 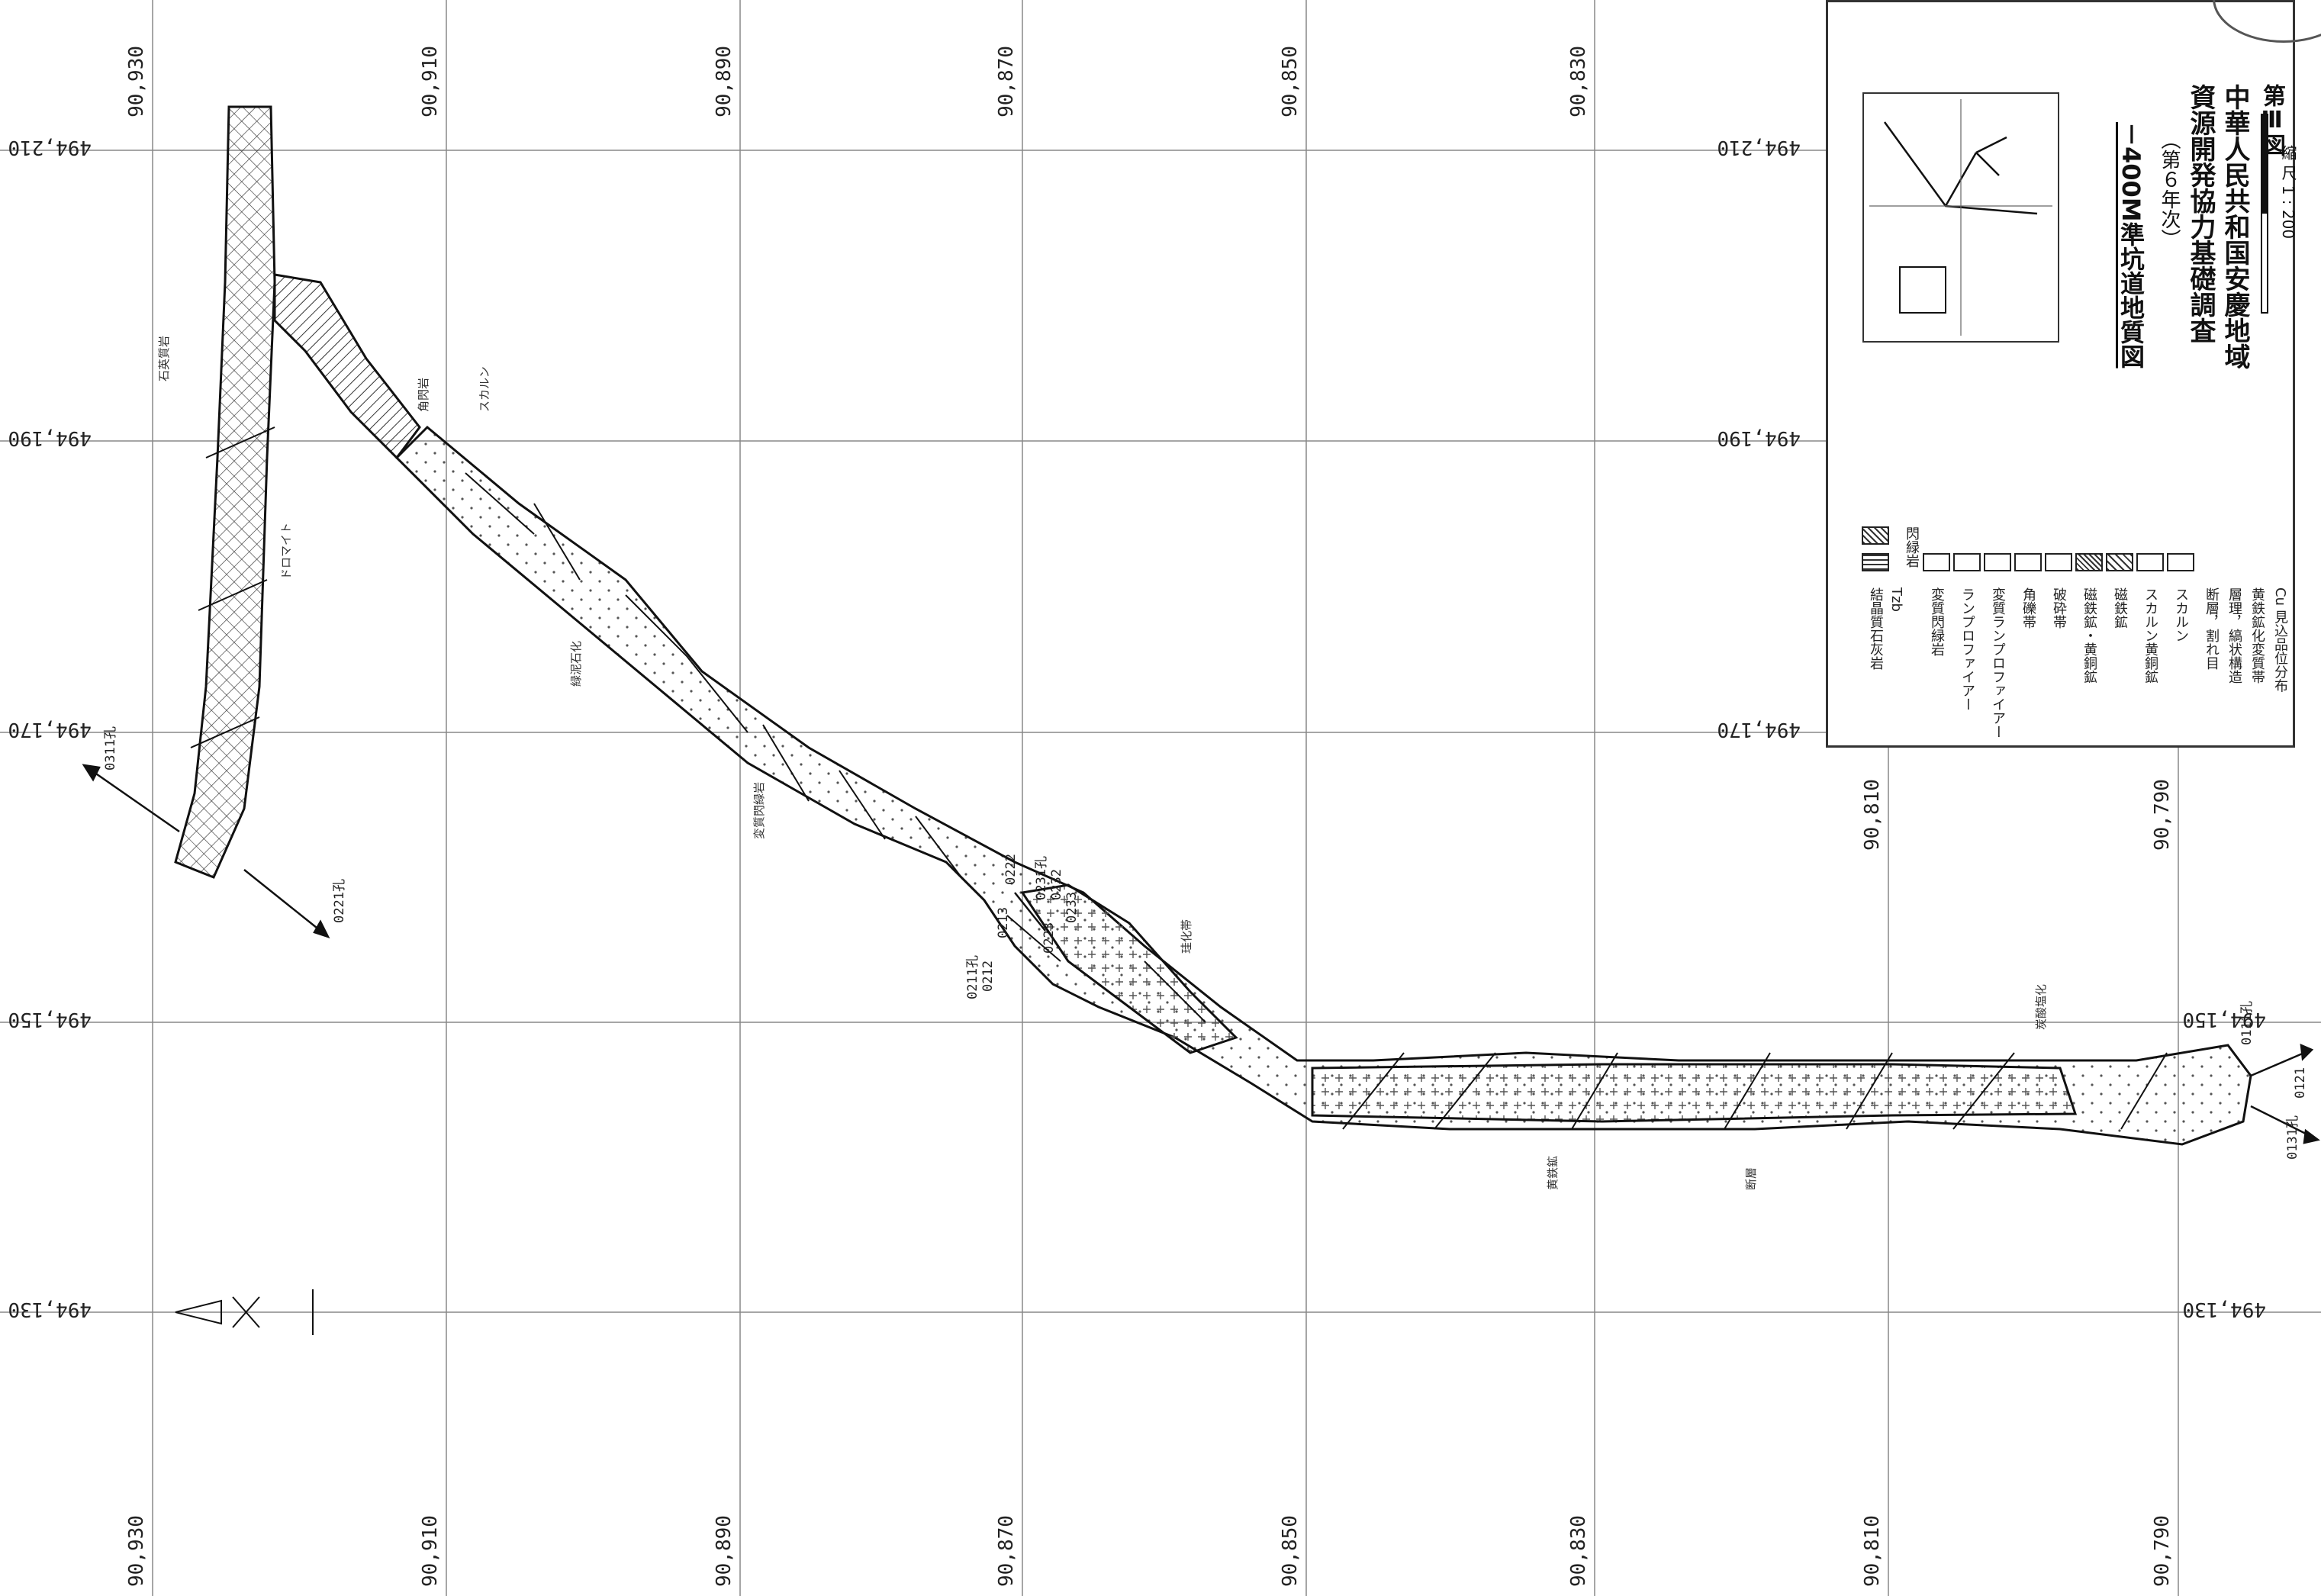 What do you see at coordinates (1011, 869) in the screenshot?
I see `sample-label: 0222` at bounding box center [1011, 869].